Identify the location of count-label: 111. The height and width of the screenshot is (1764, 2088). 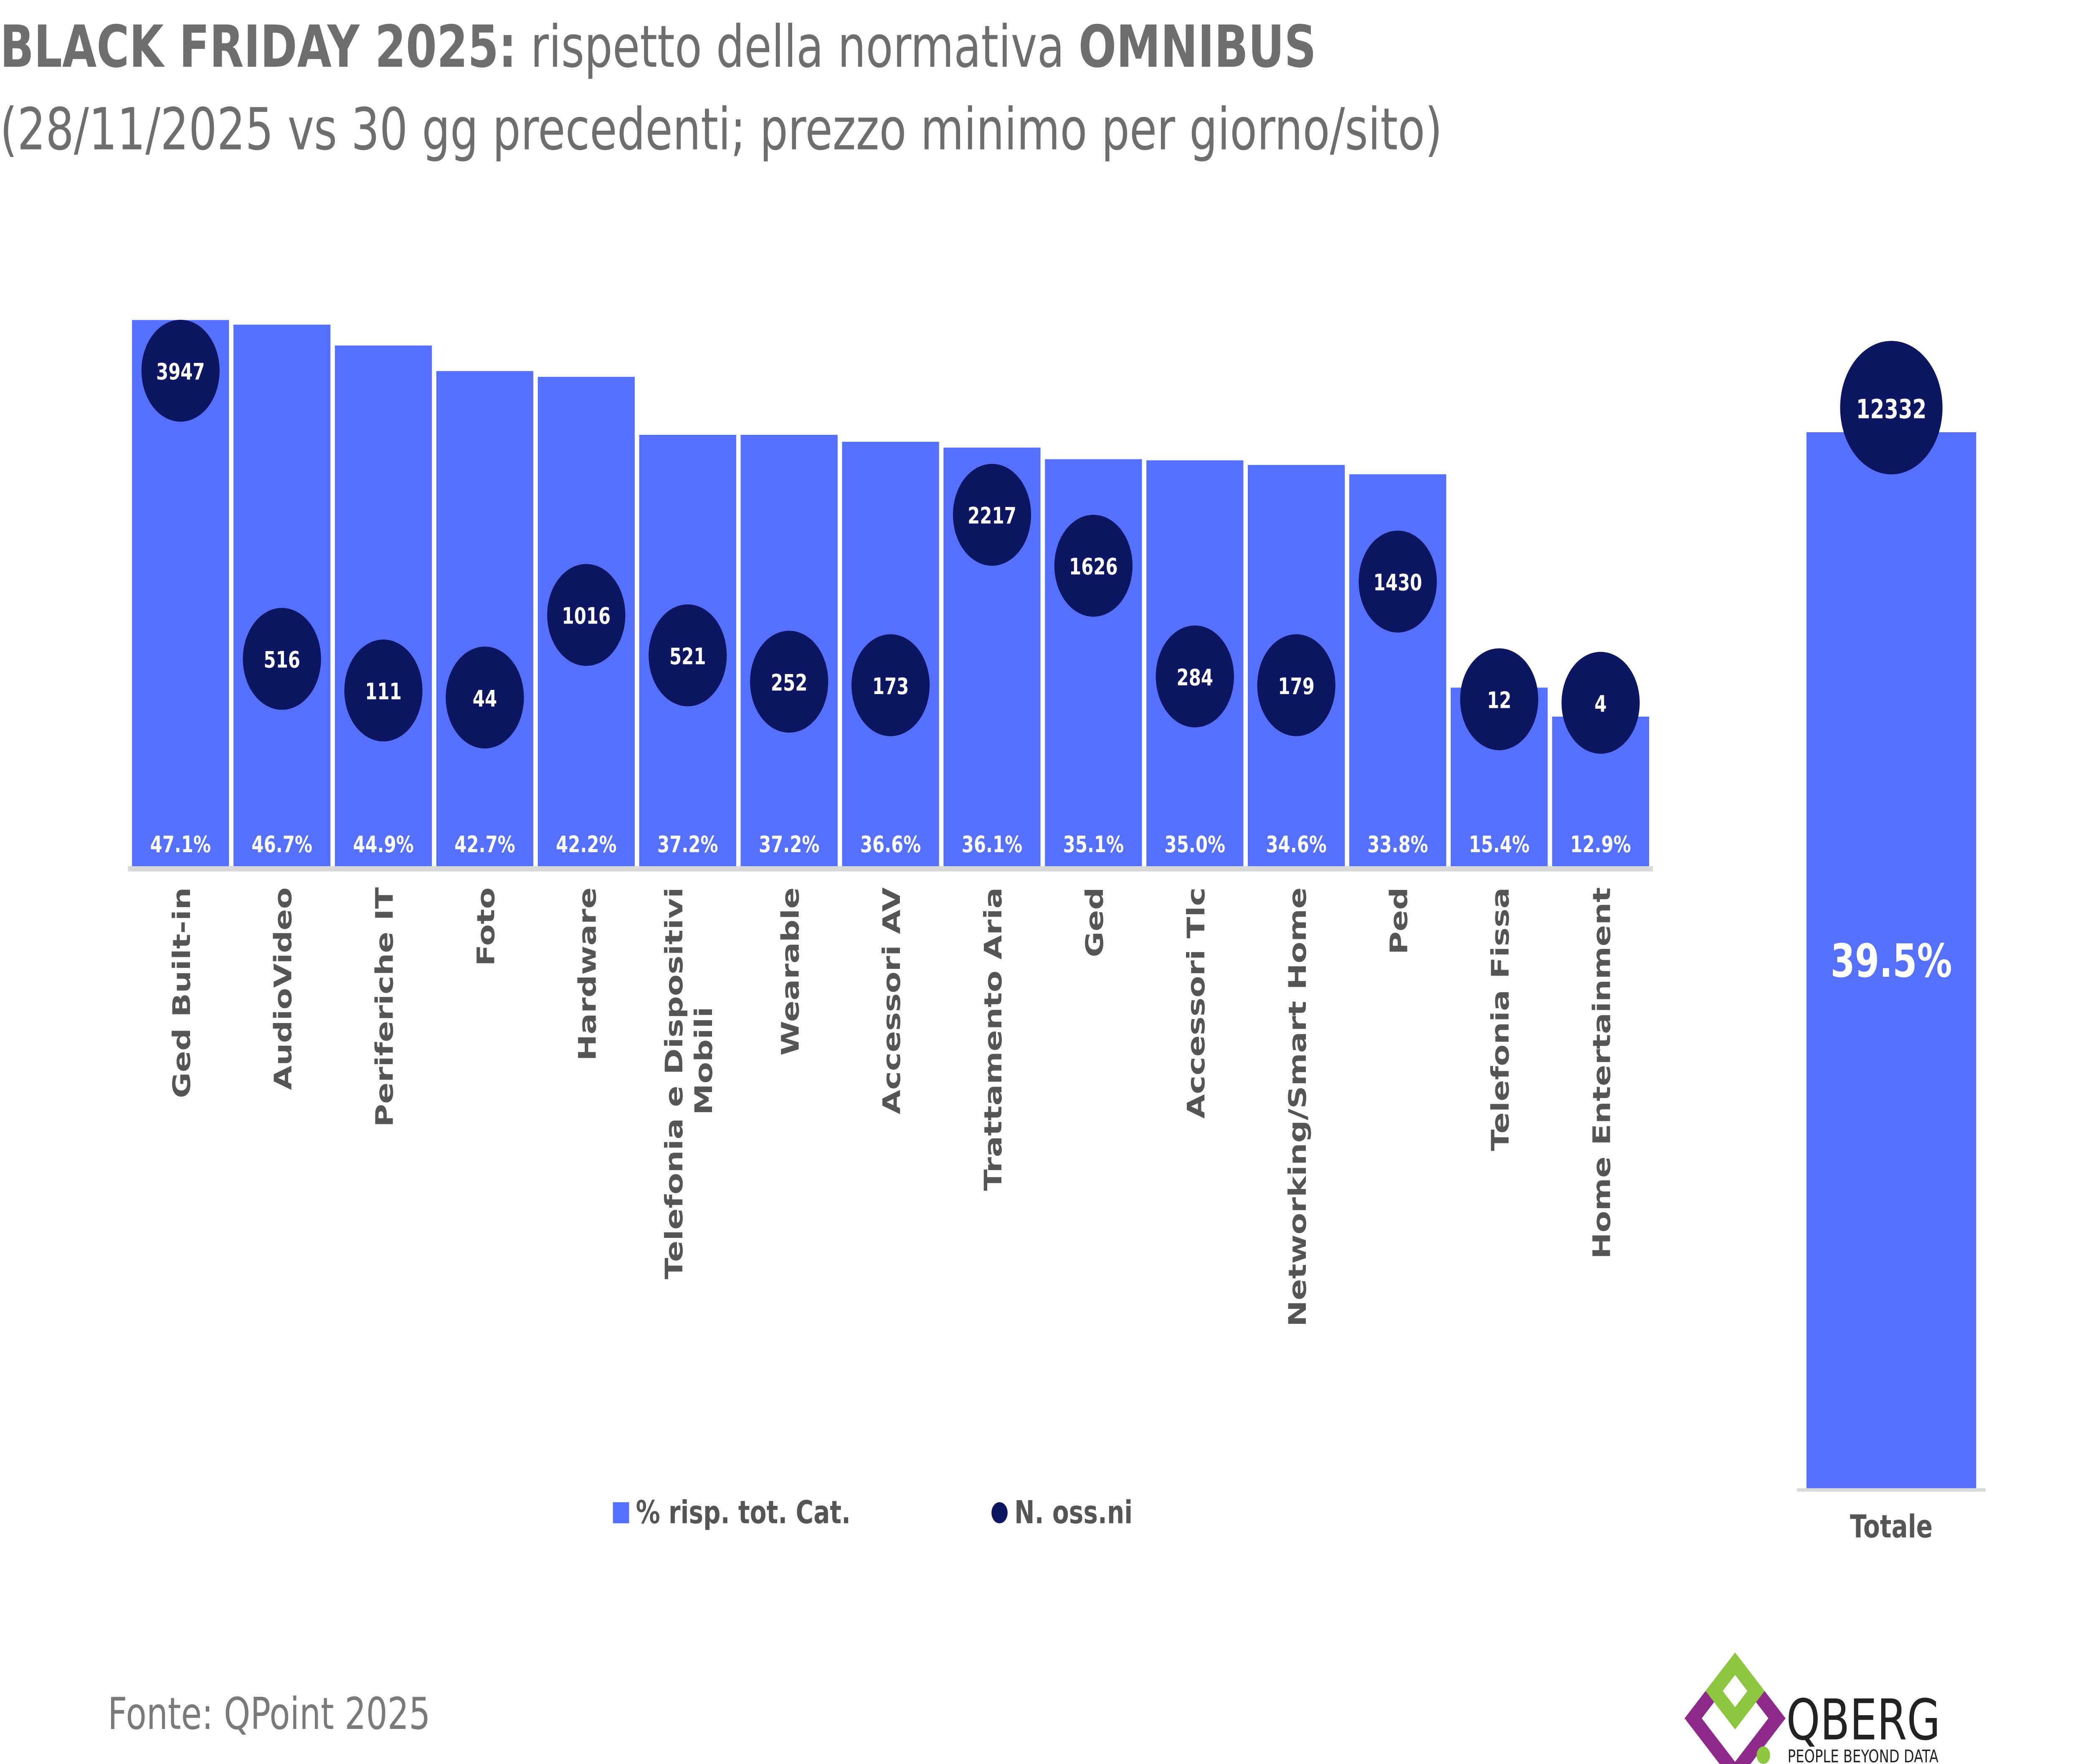
(384, 692).